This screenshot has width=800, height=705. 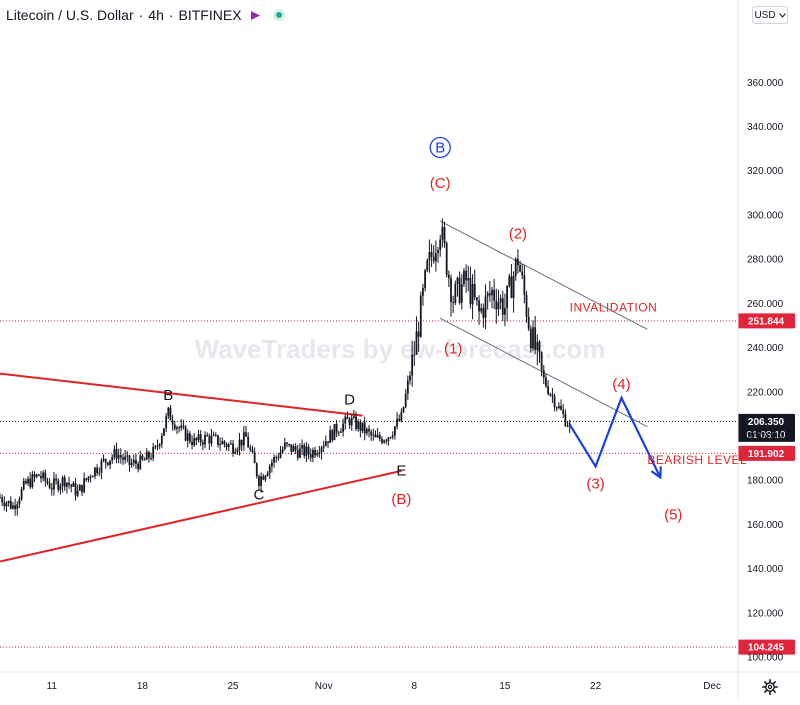 What do you see at coordinates (505, 686) in the screenshot?
I see `x-tick-label: 15` at bounding box center [505, 686].